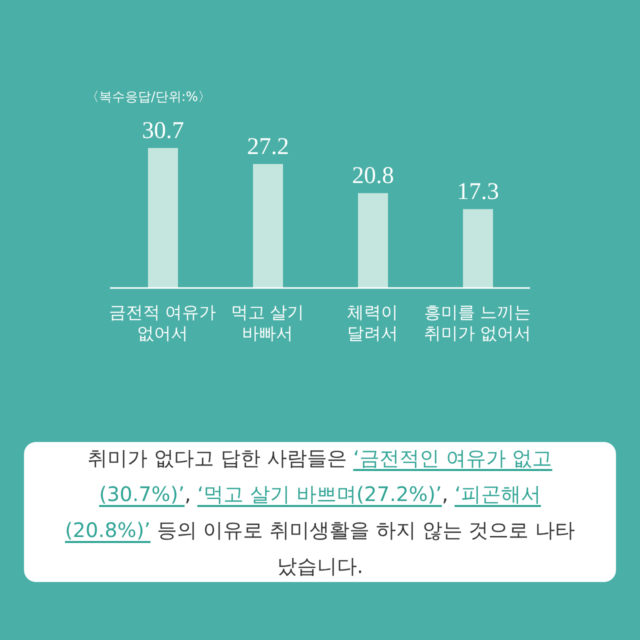  I want to click on data-label: 20.8, so click(373, 176).